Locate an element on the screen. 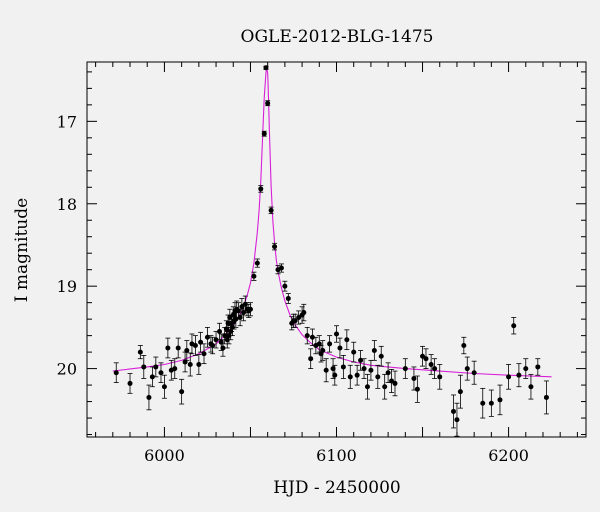  chart-title: OGLE-2012-BLG-1475 is located at coordinates (337, 37).